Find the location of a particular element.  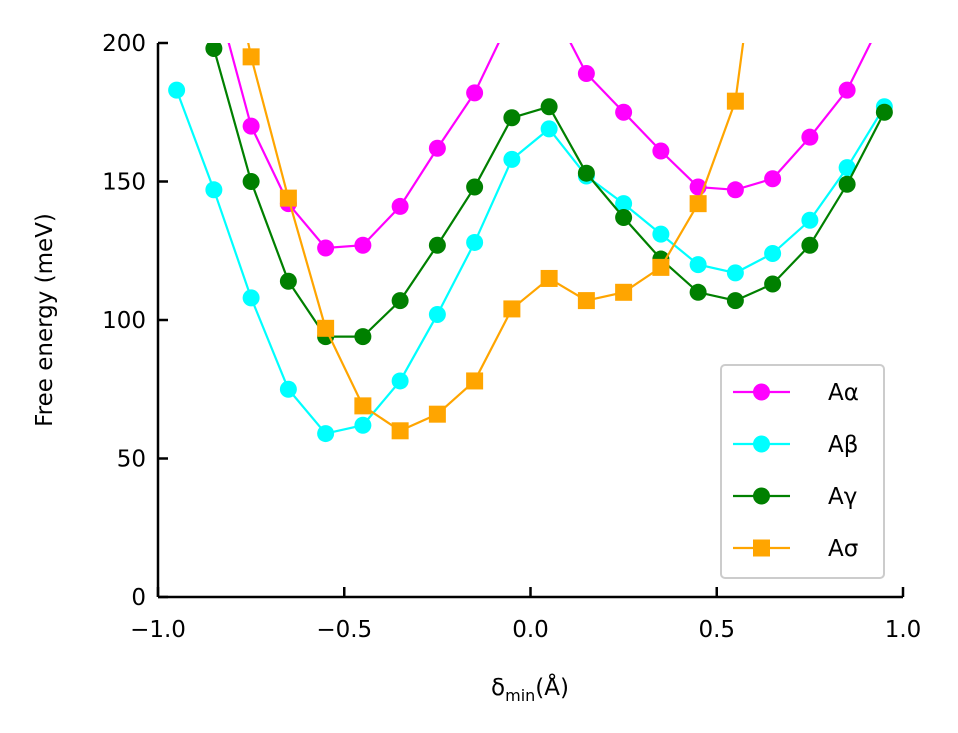

y-axis-label: Free energy (meV) is located at coordinates (45, 320).